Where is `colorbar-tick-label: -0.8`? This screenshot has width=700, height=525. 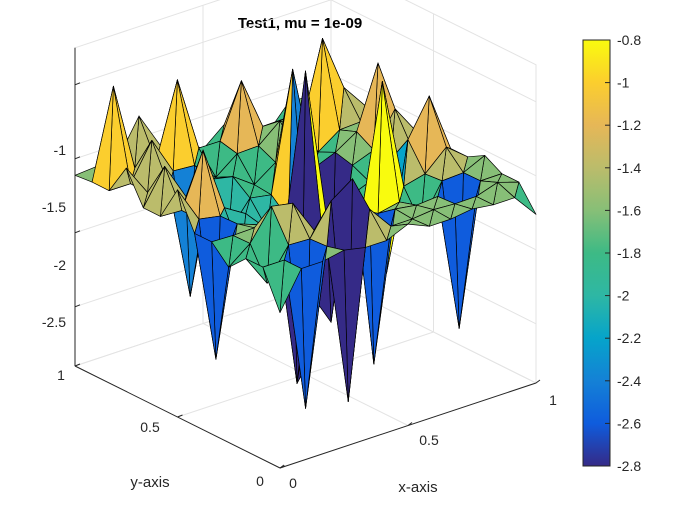
colorbar-tick-label: -0.8 is located at coordinates (629, 40).